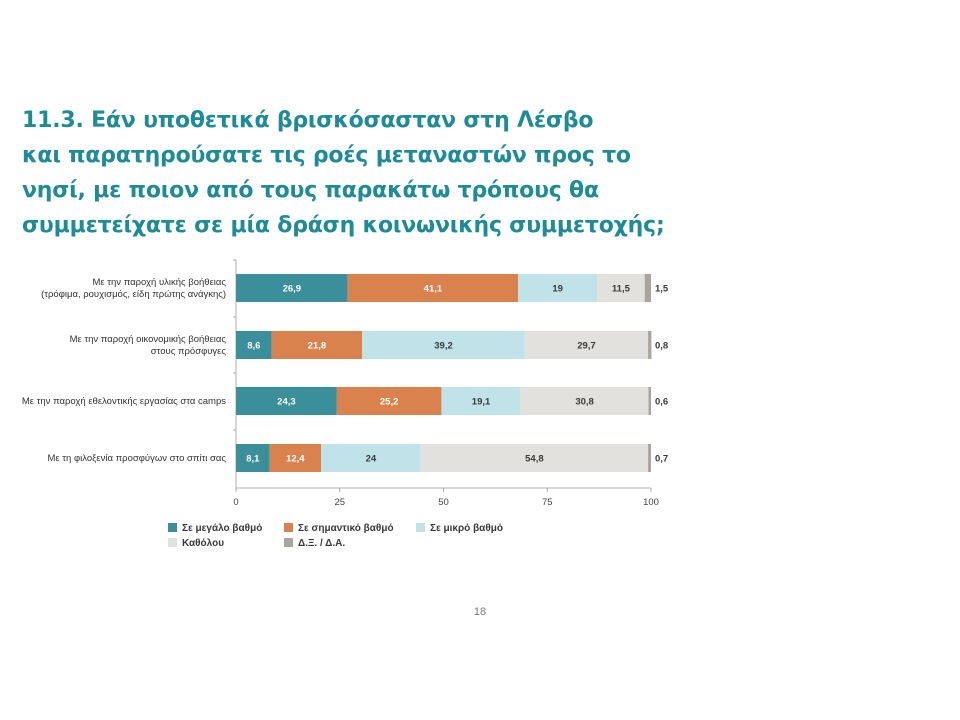 This screenshot has width=960, height=720. Describe the element at coordinates (189, 351) in the screenshot. I see `category-label: στους πρόσφυγες` at that location.